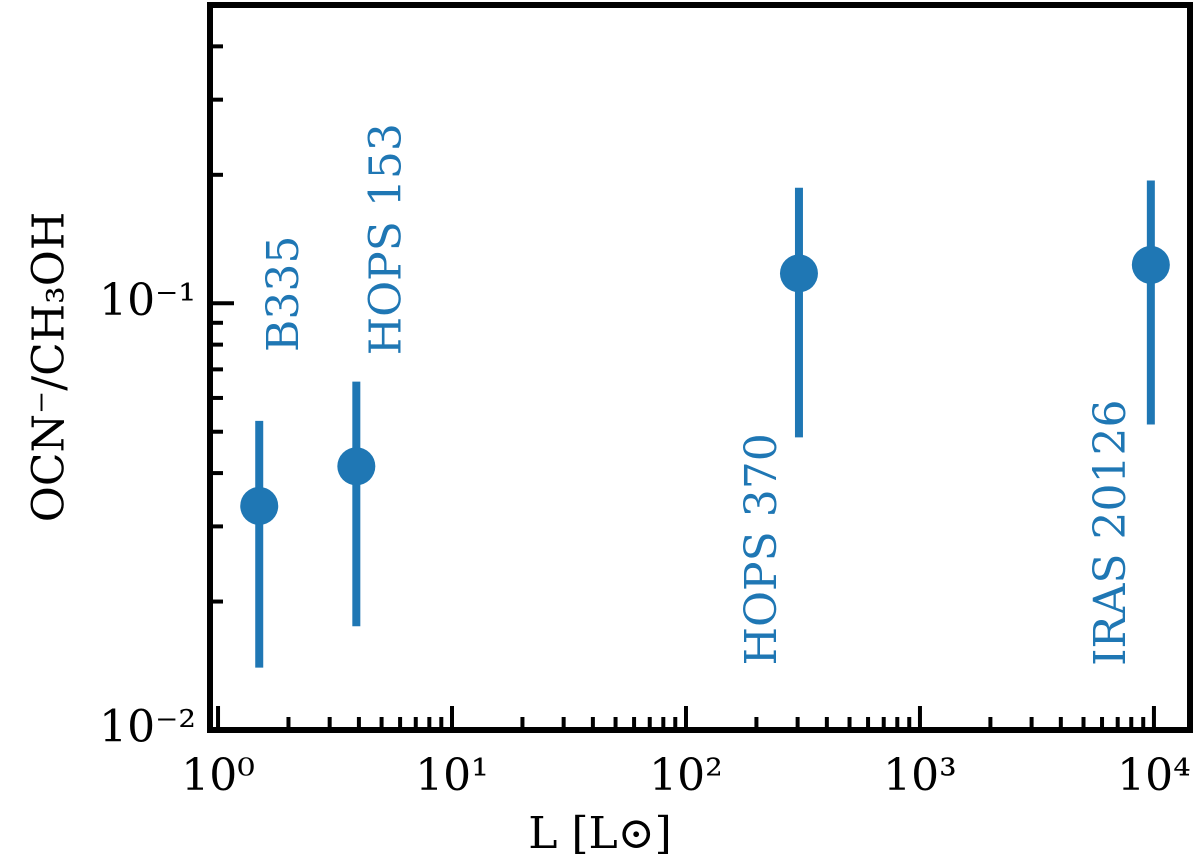  I want to click on x-tick-label: 10¹, so click(452, 775).